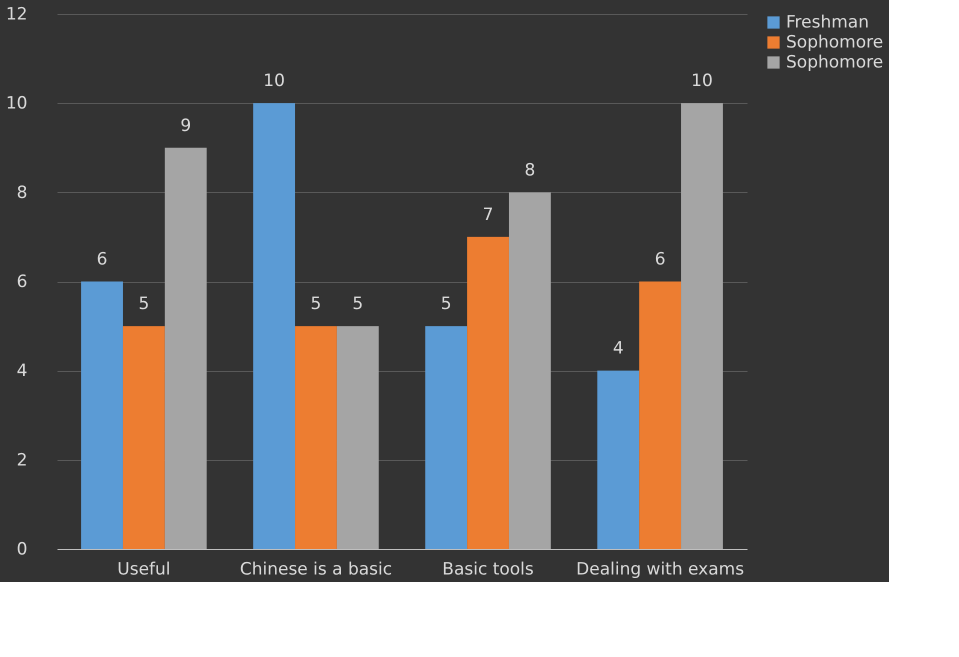 The width and height of the screenshot is (959, 657). What do you see at coordinates (22, 550) in the screenshot?
I see `y-tick-label: 0` at bounding box center [22, 550].